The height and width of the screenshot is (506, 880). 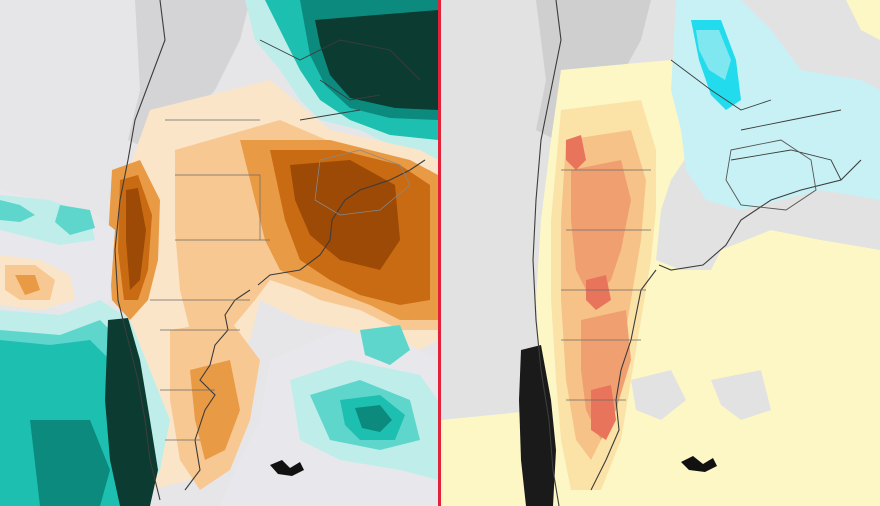 I want to click on panel-divider, so click(x=439, y=253).